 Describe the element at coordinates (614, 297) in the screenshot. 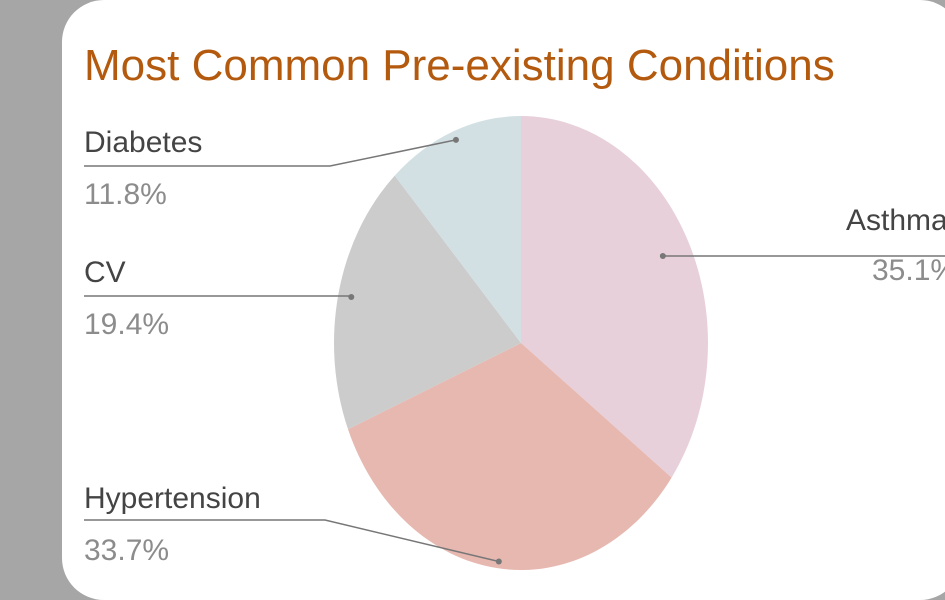

I see `pie-slice-asthma` at that location.